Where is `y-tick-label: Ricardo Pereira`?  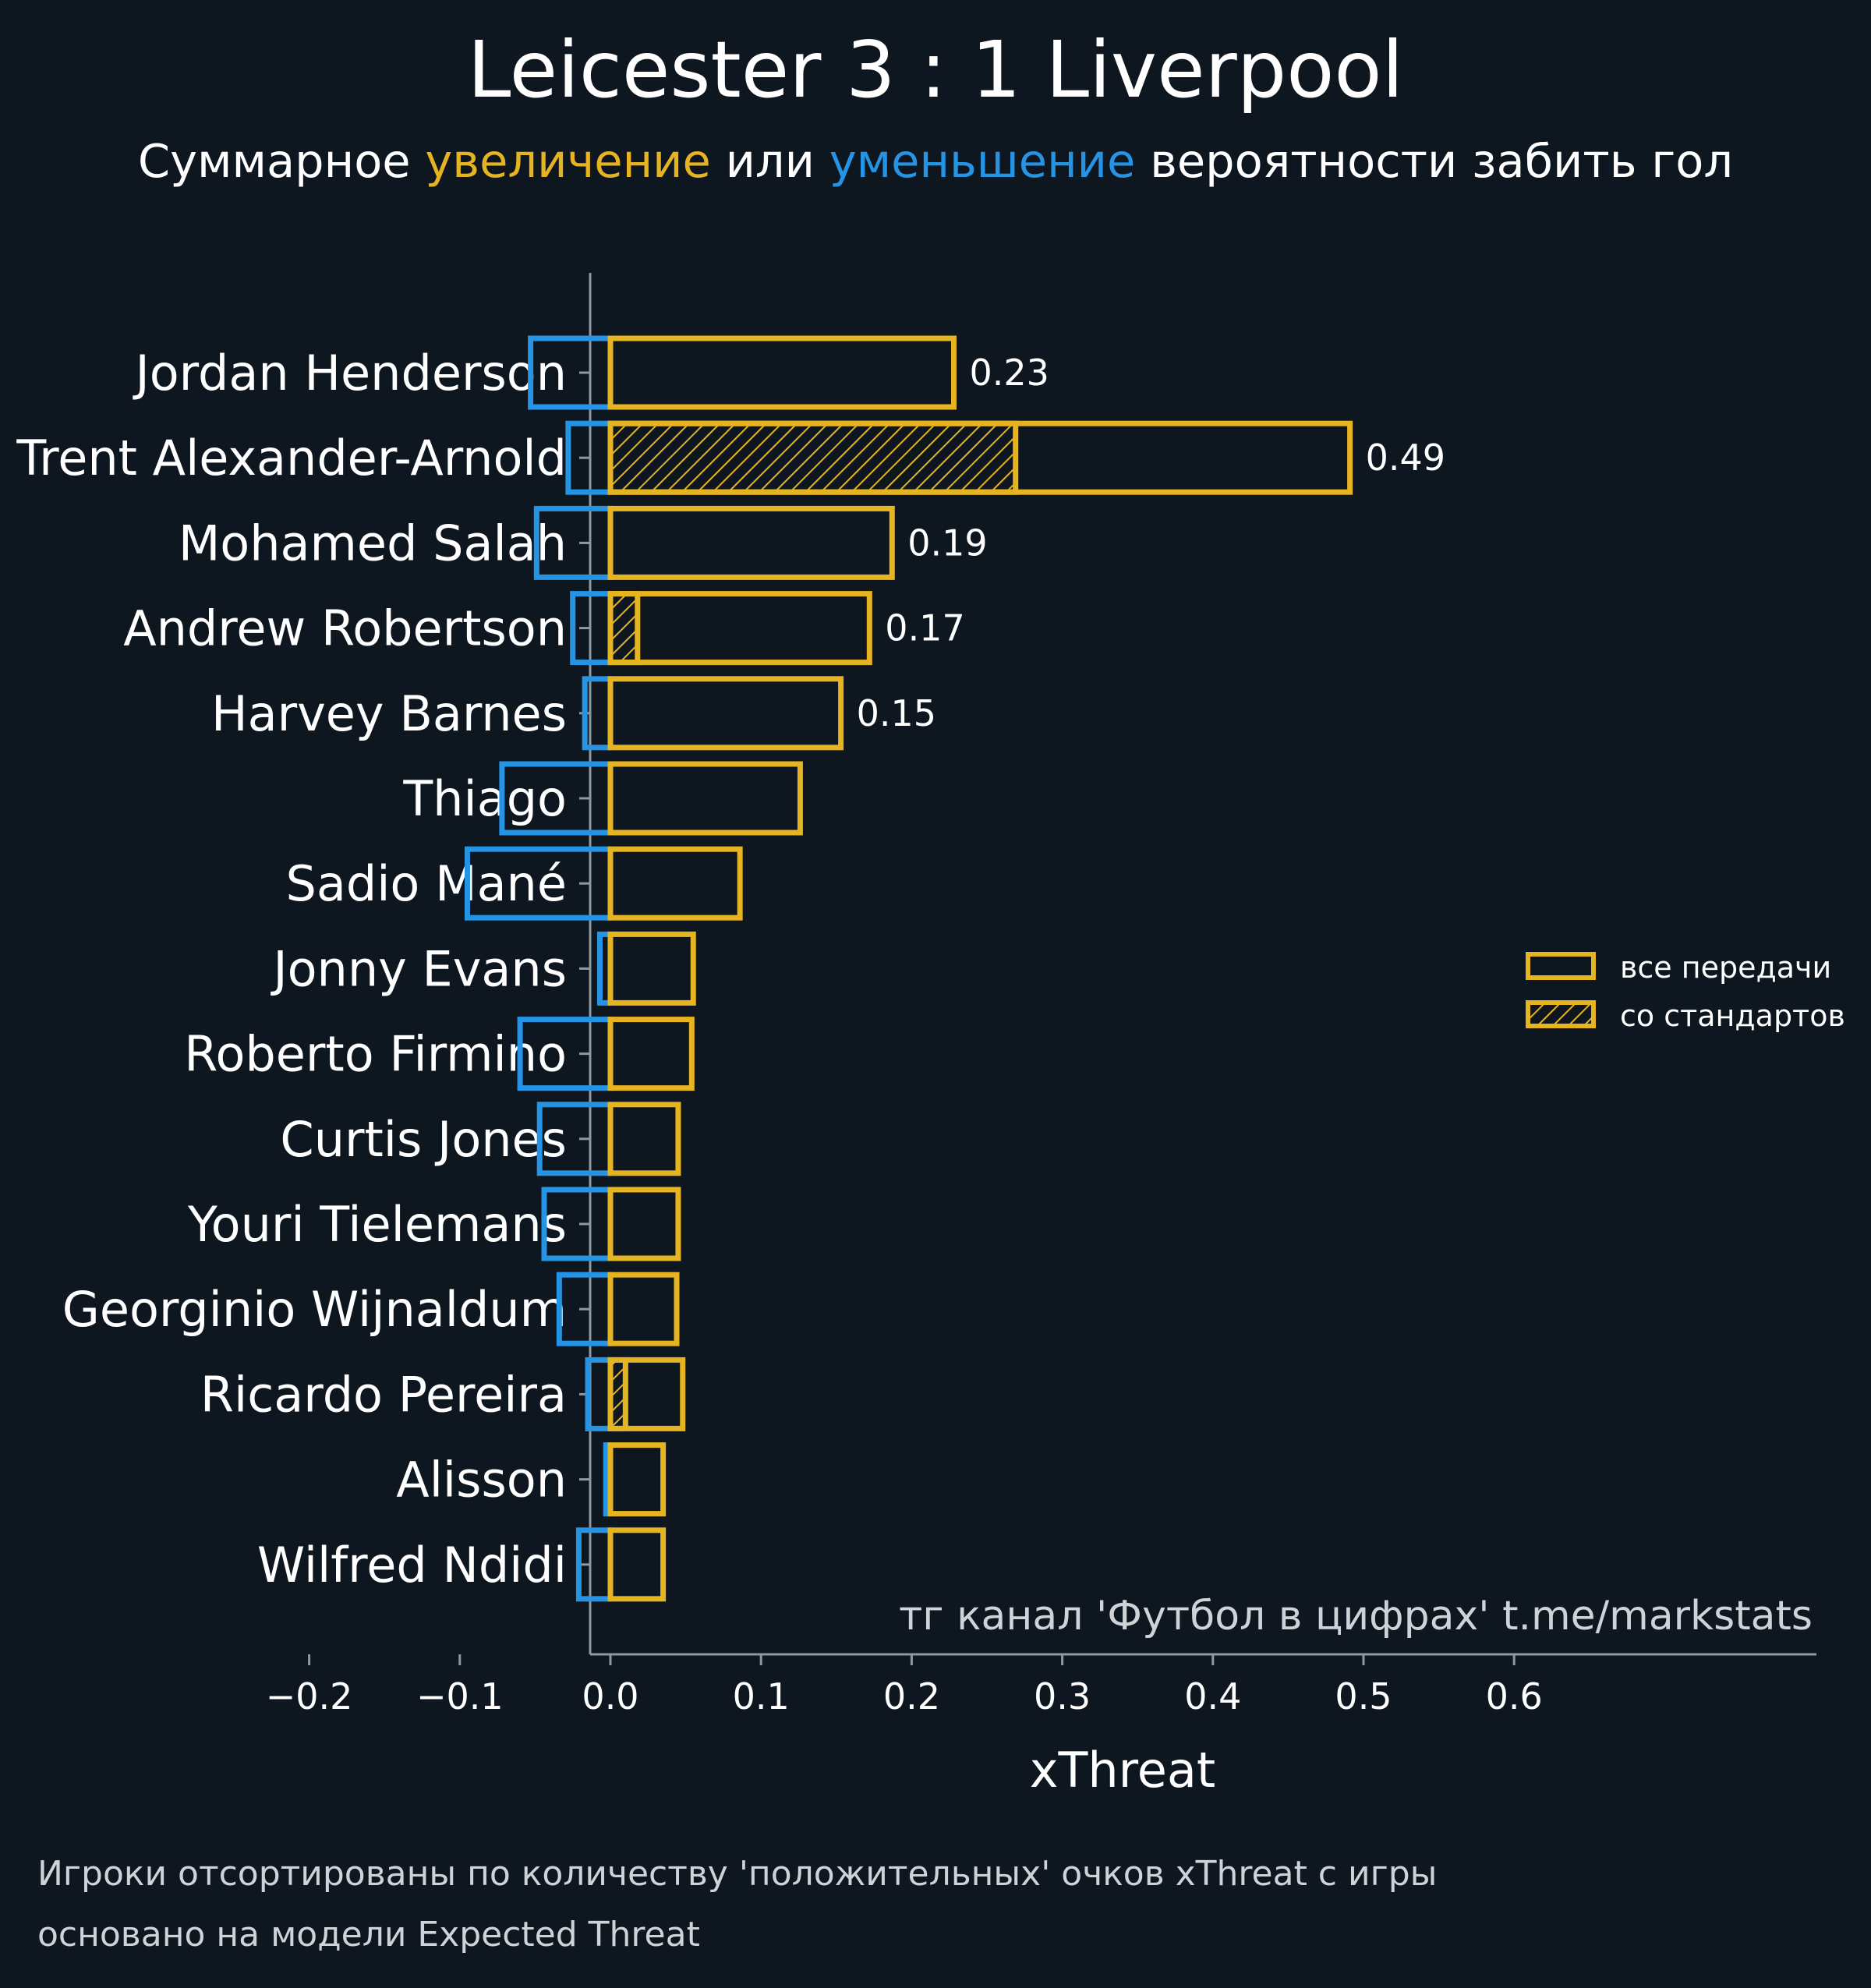
y-tick-label: Ricardo Pereira is located at coordinates (383, 1394).